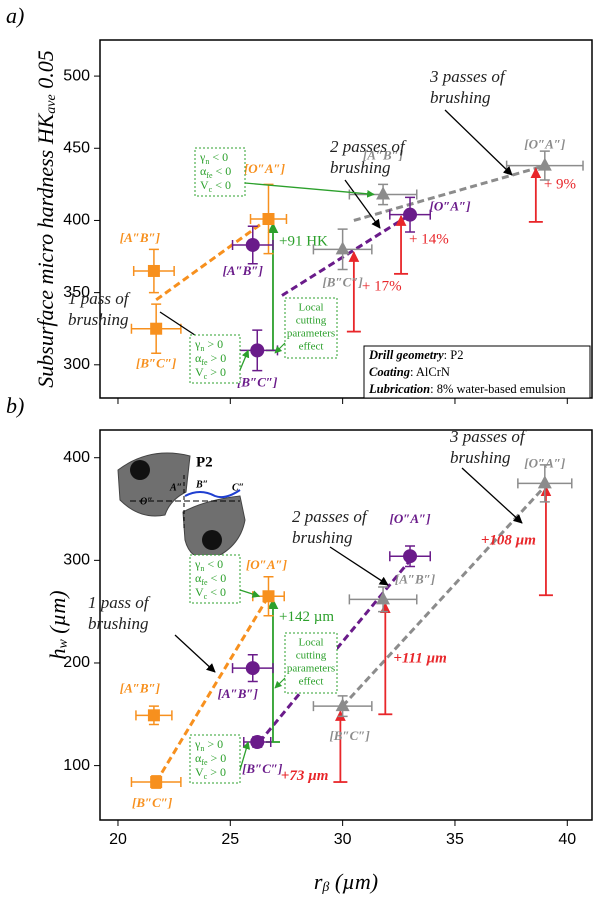 The image size is (600, 902). I want to click on improvement-label: +73 µm, so click(305, 776).